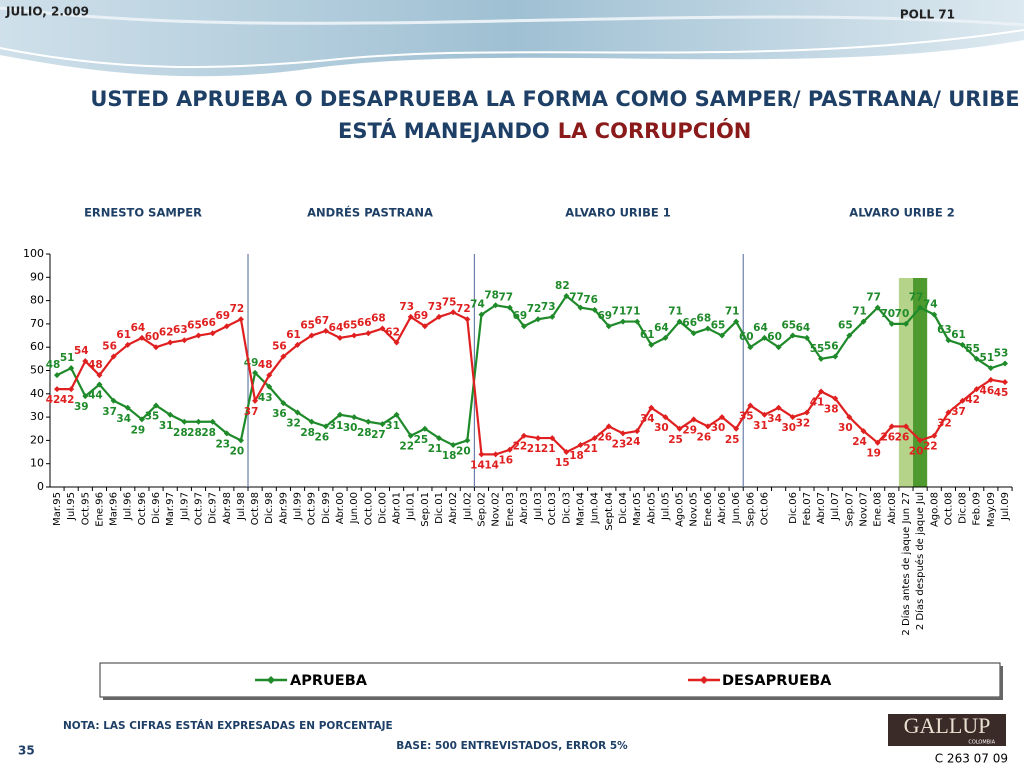  Describe the element at coordinates (892, 508) in the screenshot. I see `x-tick-label: Abr.08` at that location.